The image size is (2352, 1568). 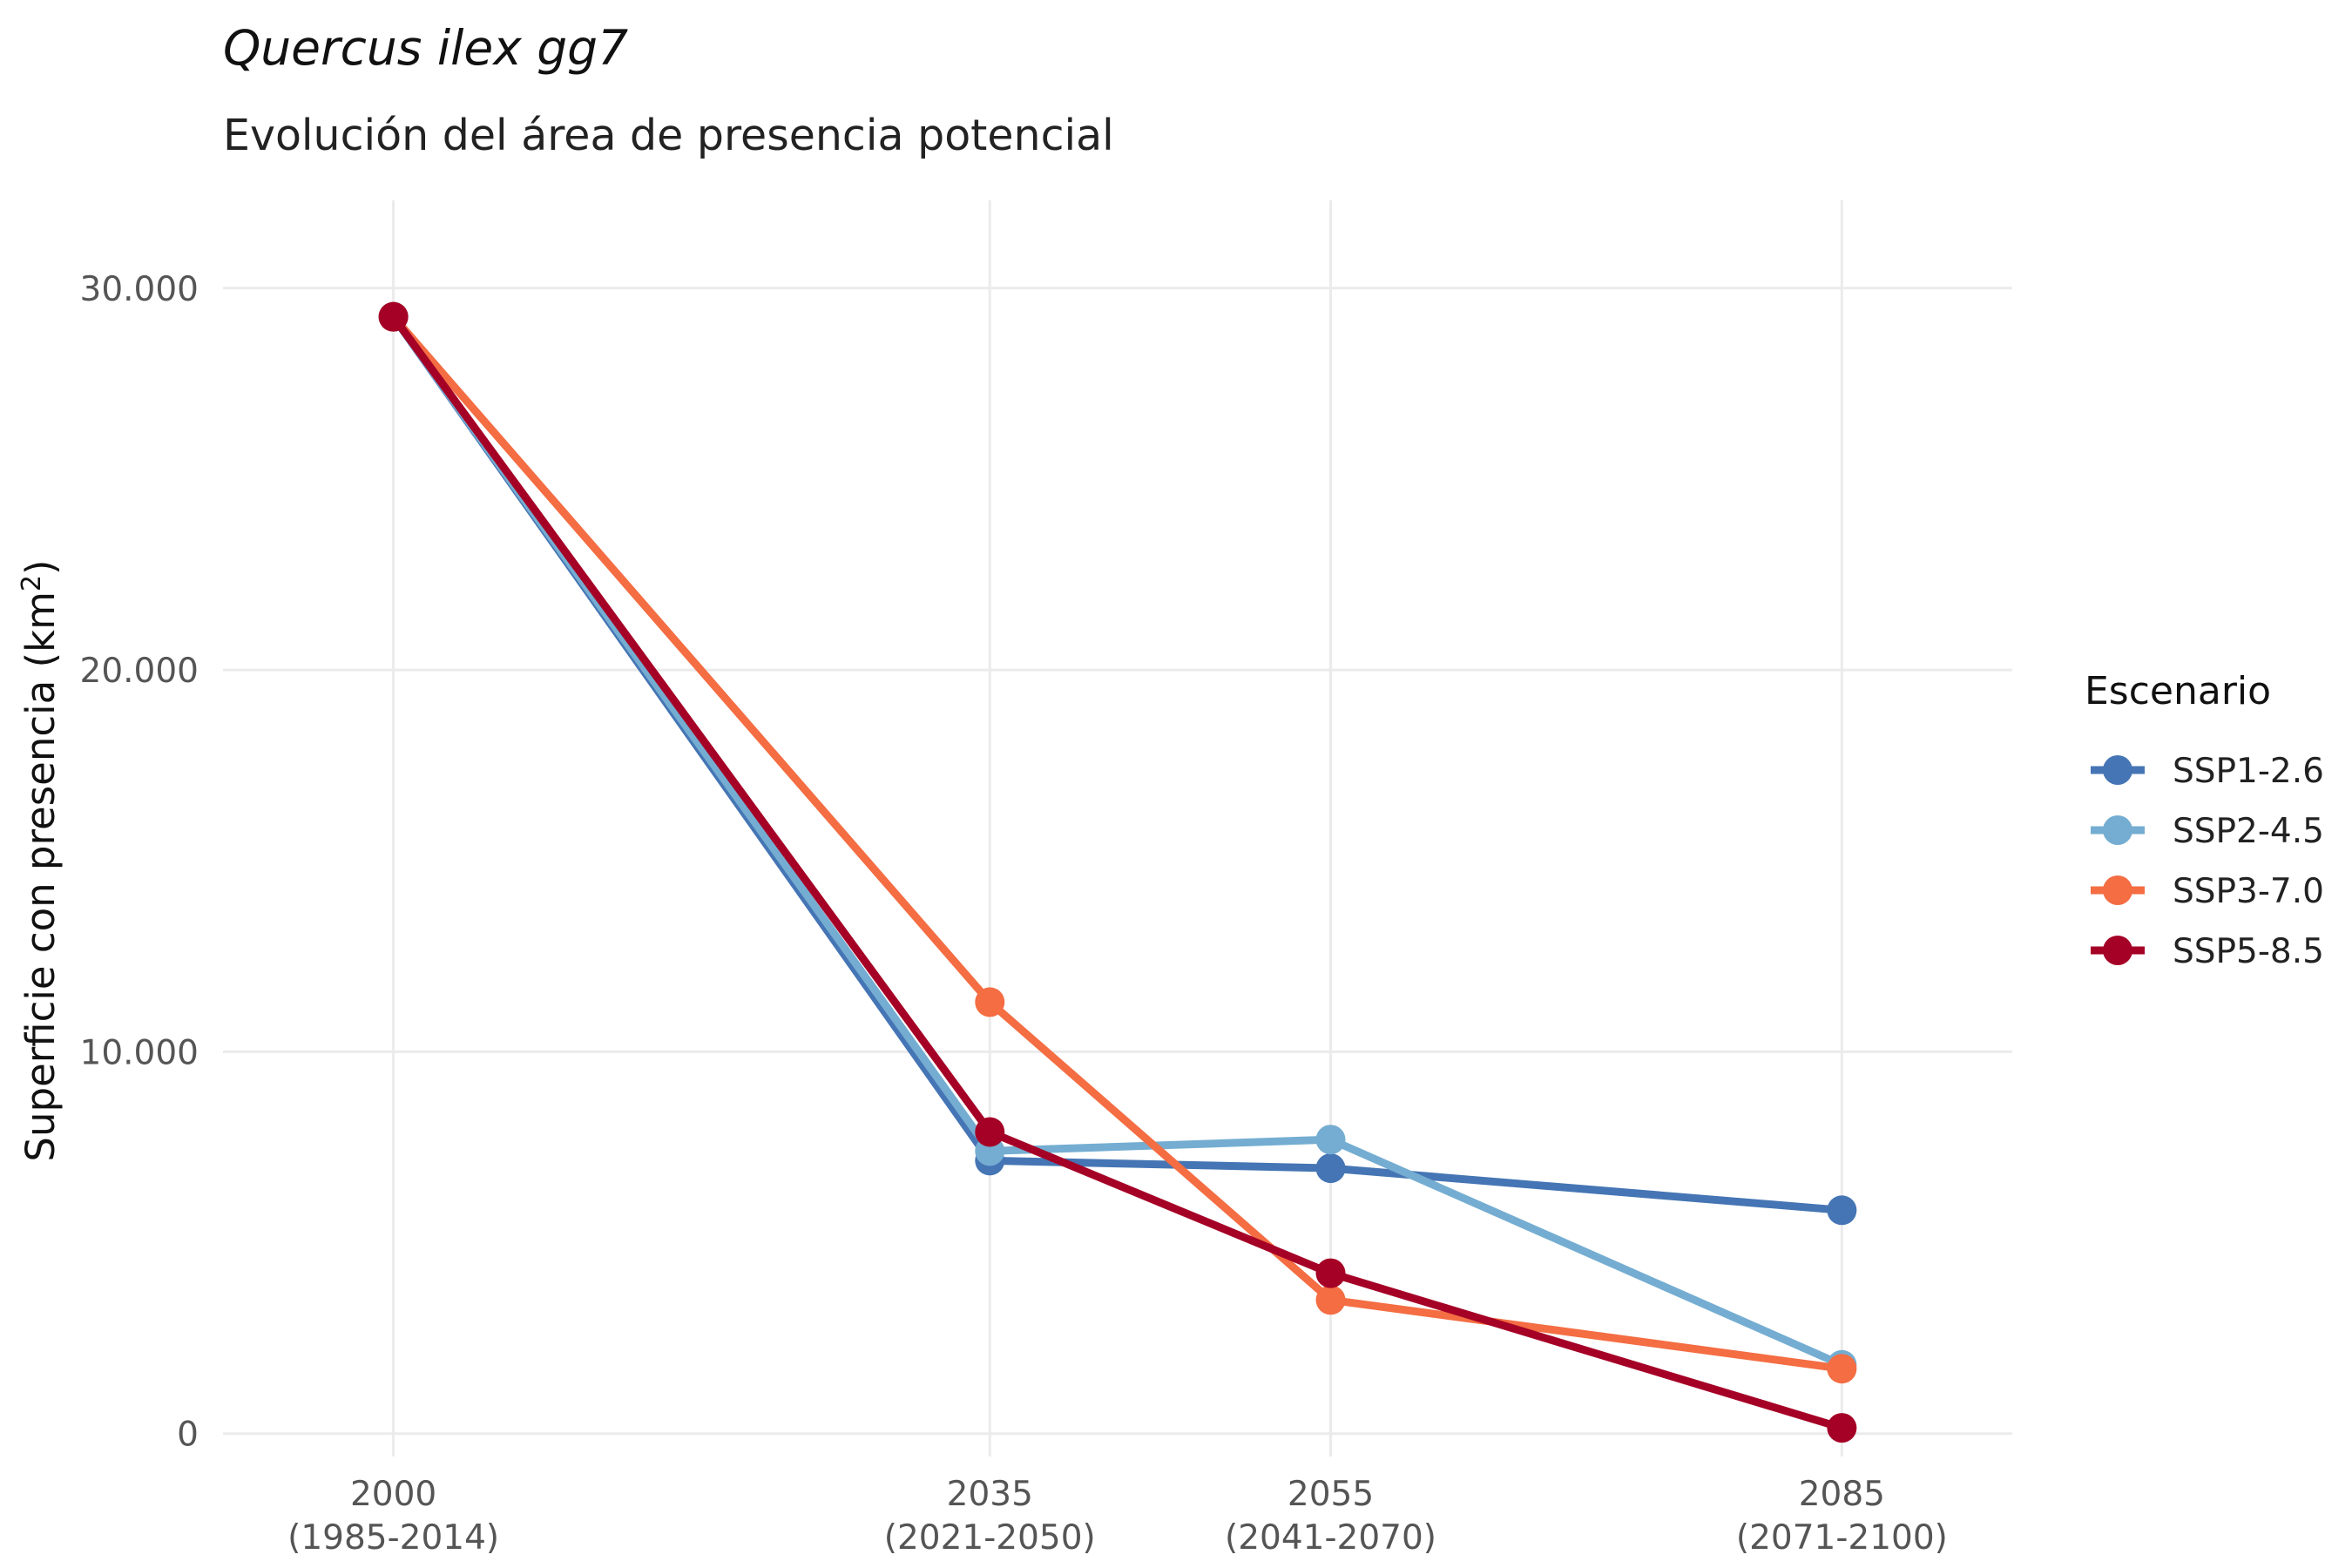 I want to click on legend-item: SSP2-4.5, so click(x=2207, y=831).